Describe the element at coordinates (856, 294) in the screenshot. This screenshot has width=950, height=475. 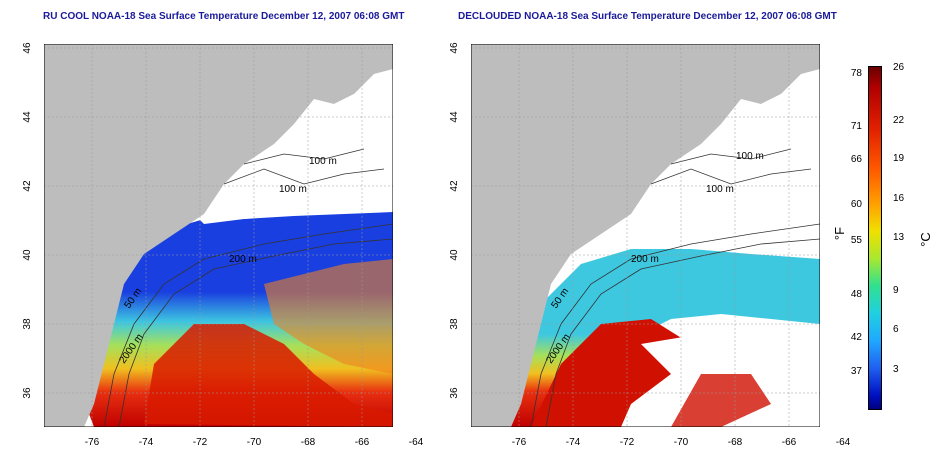
I see `fahrenheit-tick-label: 48` at that location.